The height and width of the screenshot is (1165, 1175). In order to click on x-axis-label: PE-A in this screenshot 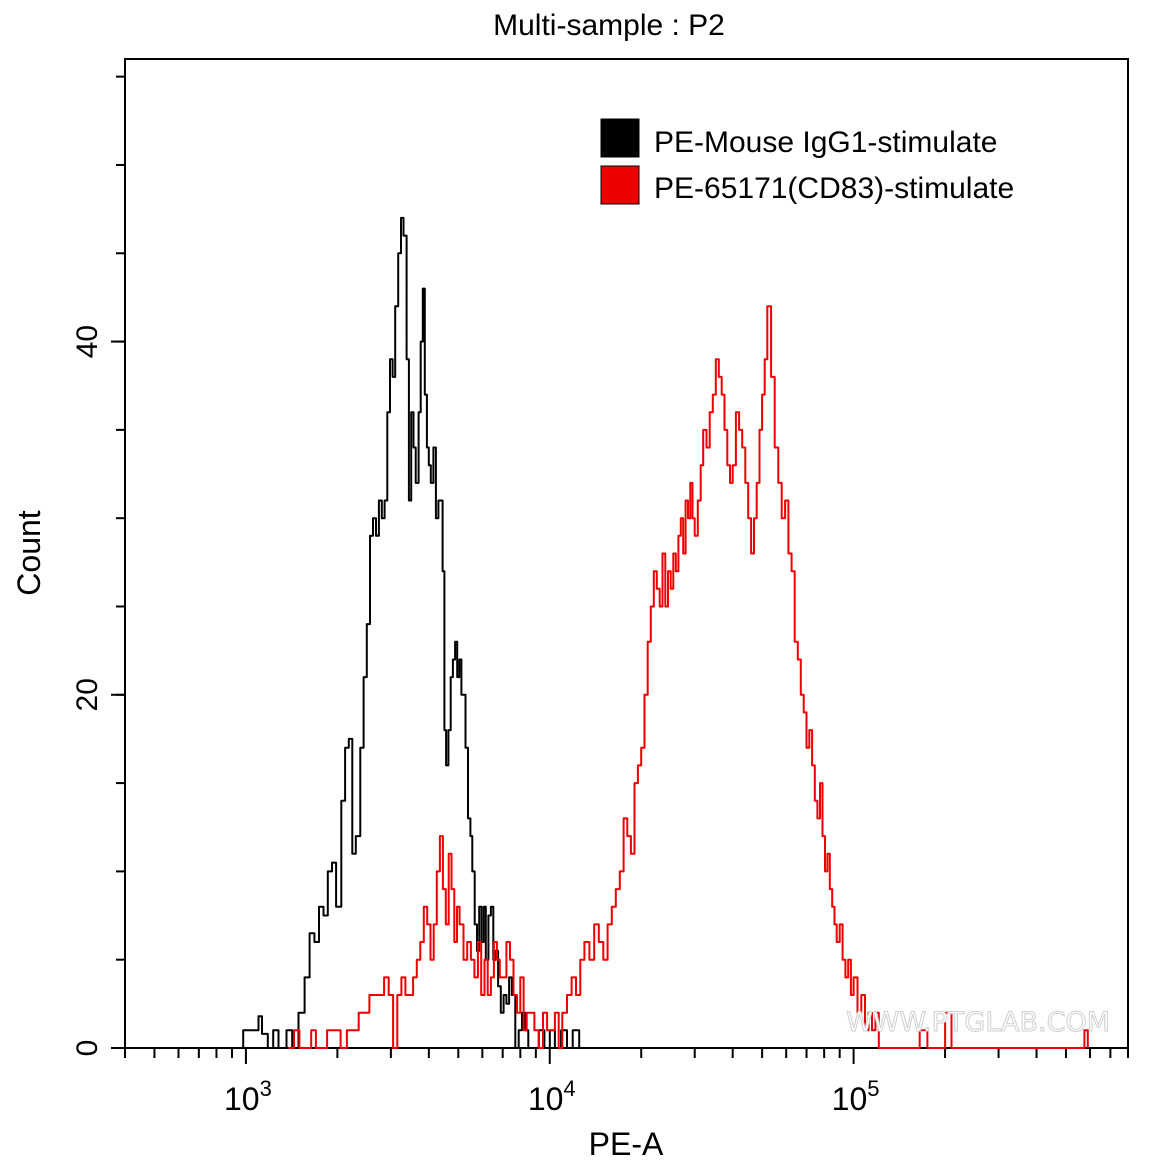, I will do `click(626, 1144)`.